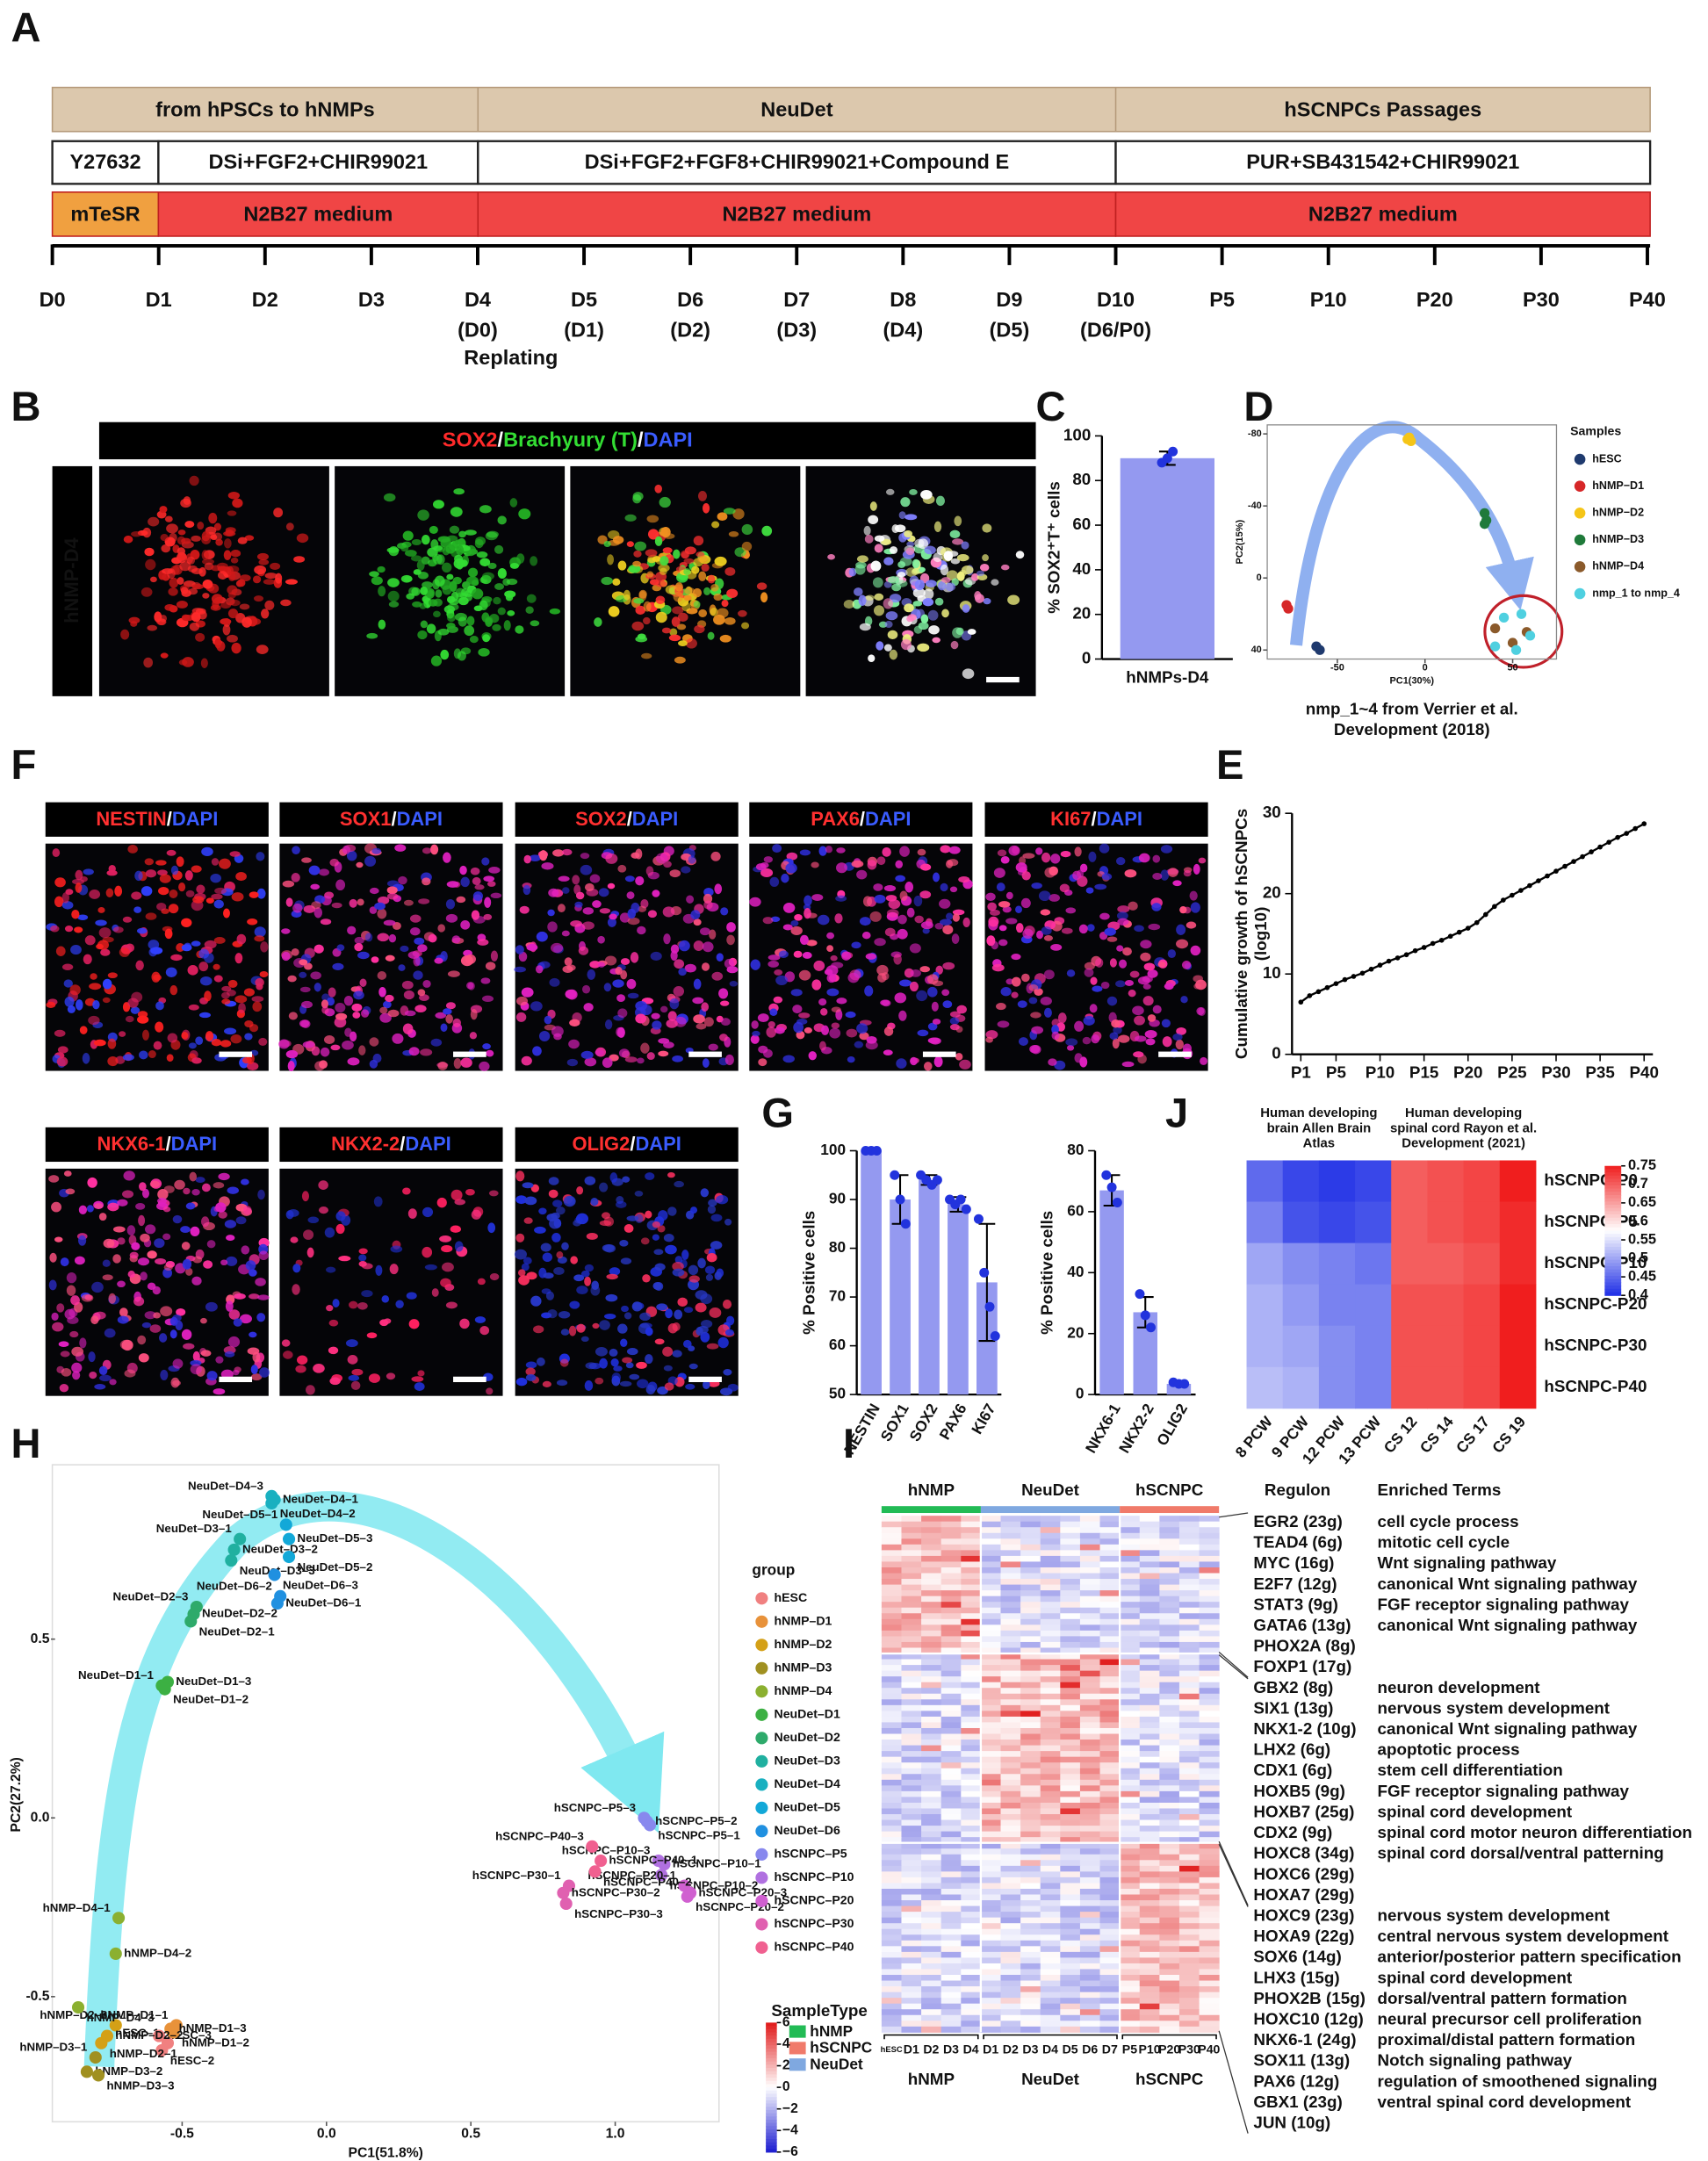 This screenshot has height=2161, width=1708. Describe the element at coordinates (871, 1272) in the screenshot. I see `bar` at that location.